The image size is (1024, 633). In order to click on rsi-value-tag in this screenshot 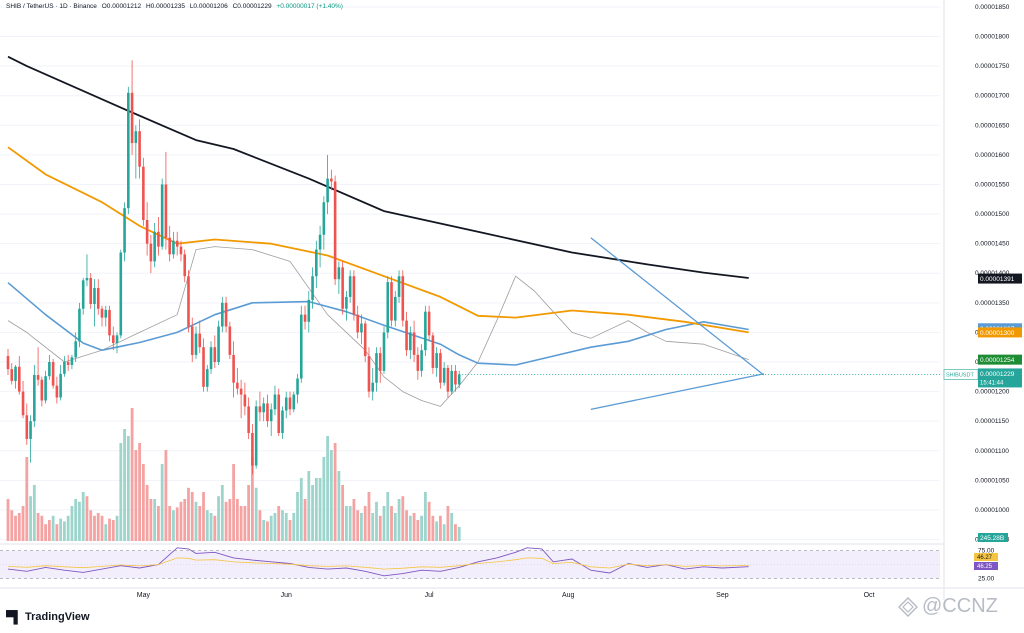, I will do `click(986, 566)`.